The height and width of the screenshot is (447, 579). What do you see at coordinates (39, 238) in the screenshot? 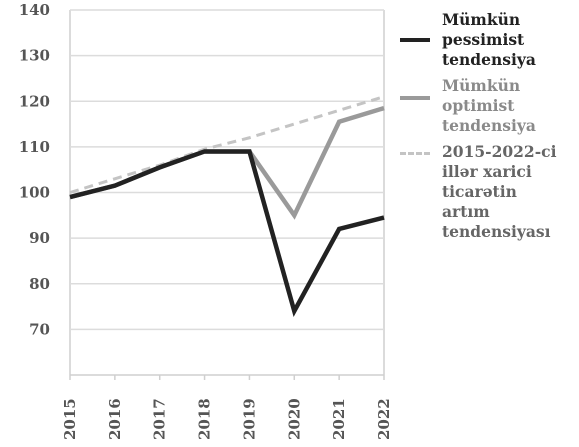
I see `y-tick-label-90: 90` at bounding box center [39, 238].